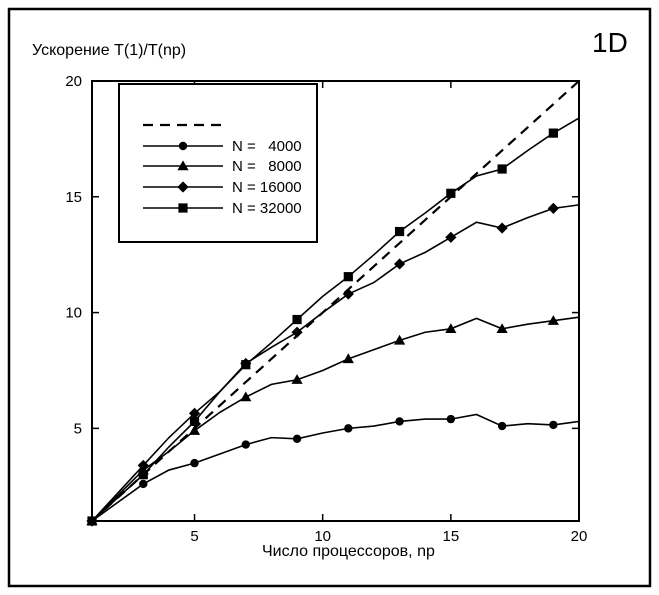 This screenshot has height=595, width=659. I want to click on y-tick-label: 5, so click(78, 428).